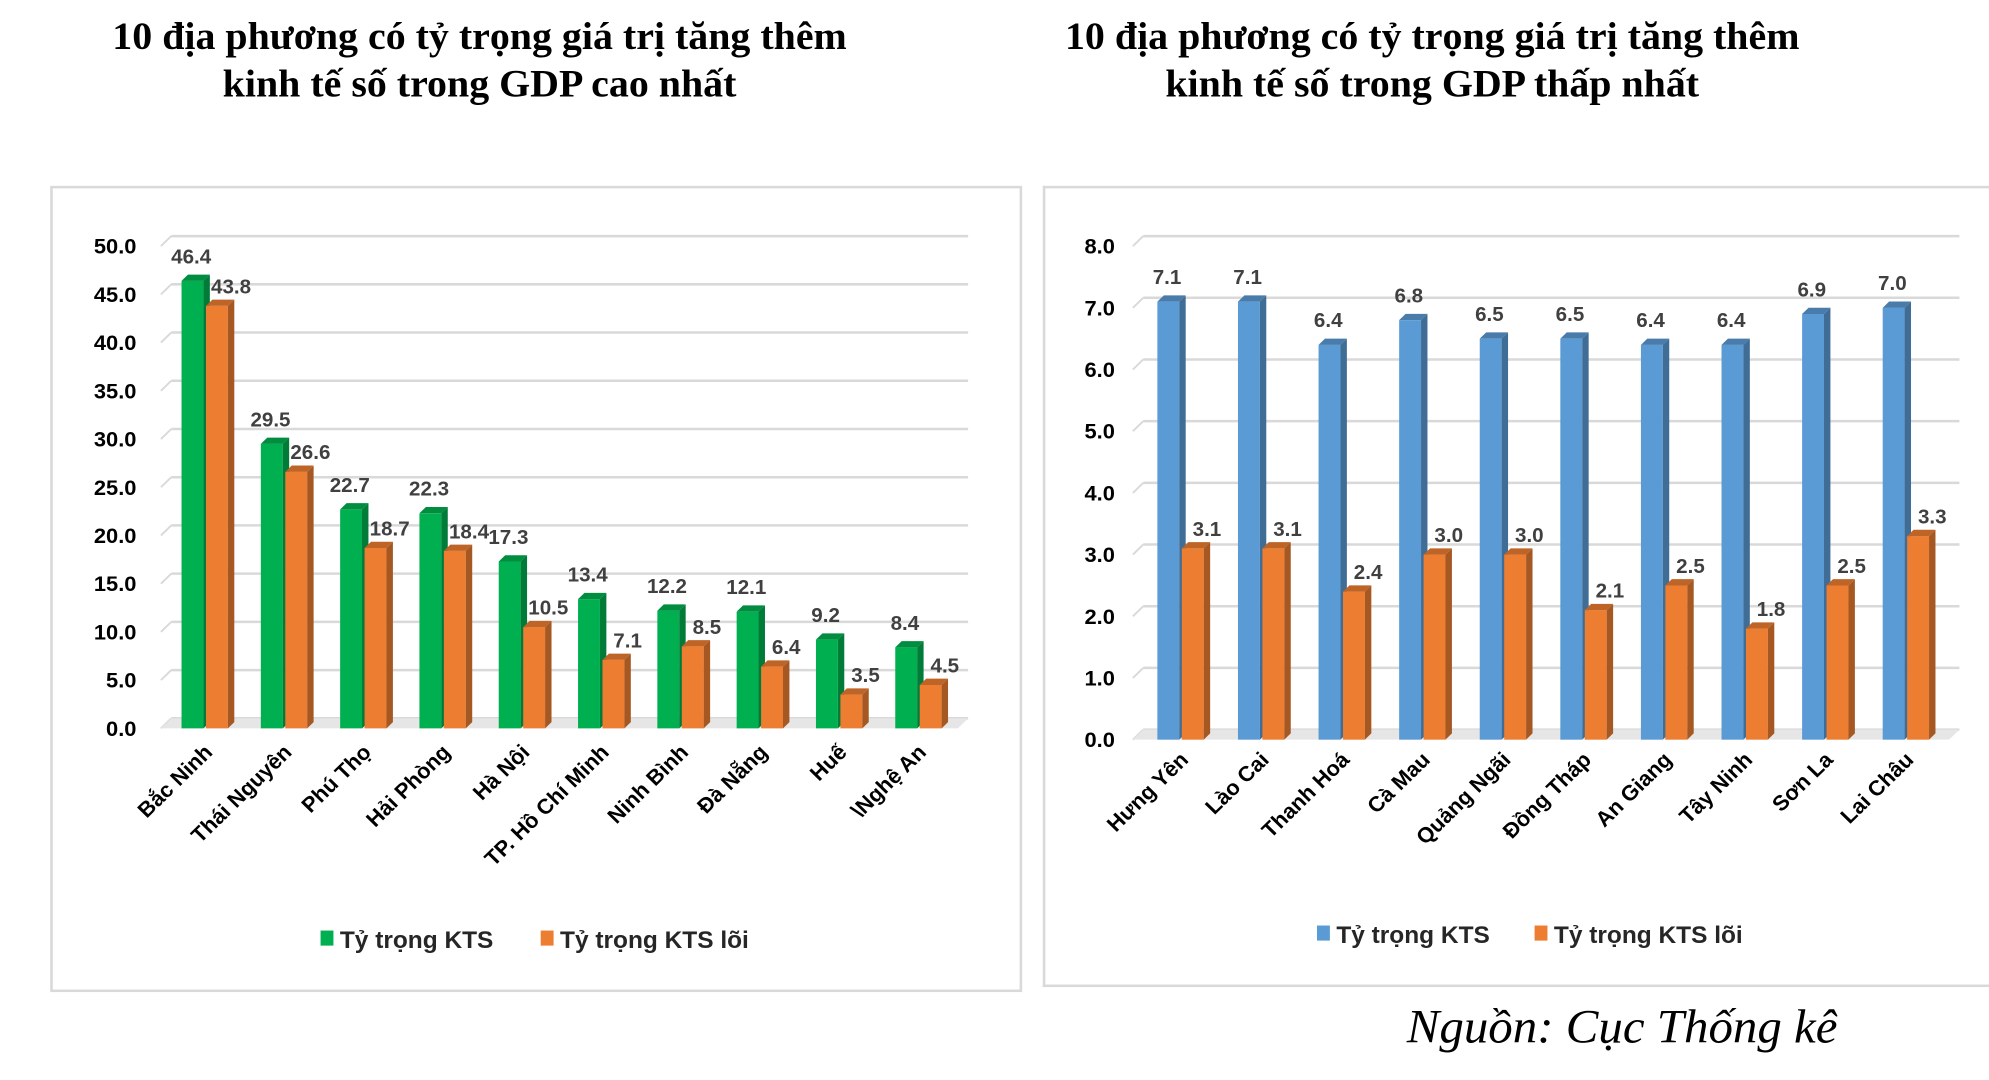 This screenshot has width=1989, height=1080. Describe the element at coordinates (1099, 246) in the screenshot. I see `y-tick-label: 8.0` at that location.